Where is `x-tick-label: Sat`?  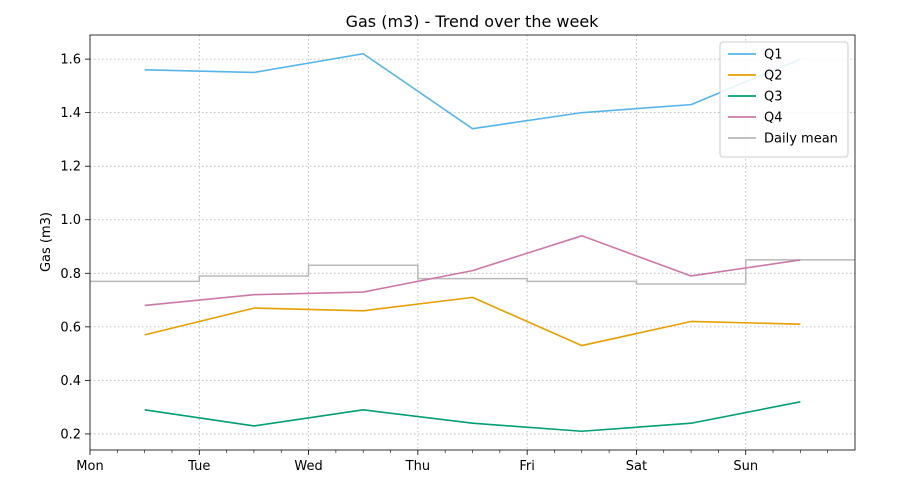 x-tick-label: Sat is located at coordinates (636, 466).